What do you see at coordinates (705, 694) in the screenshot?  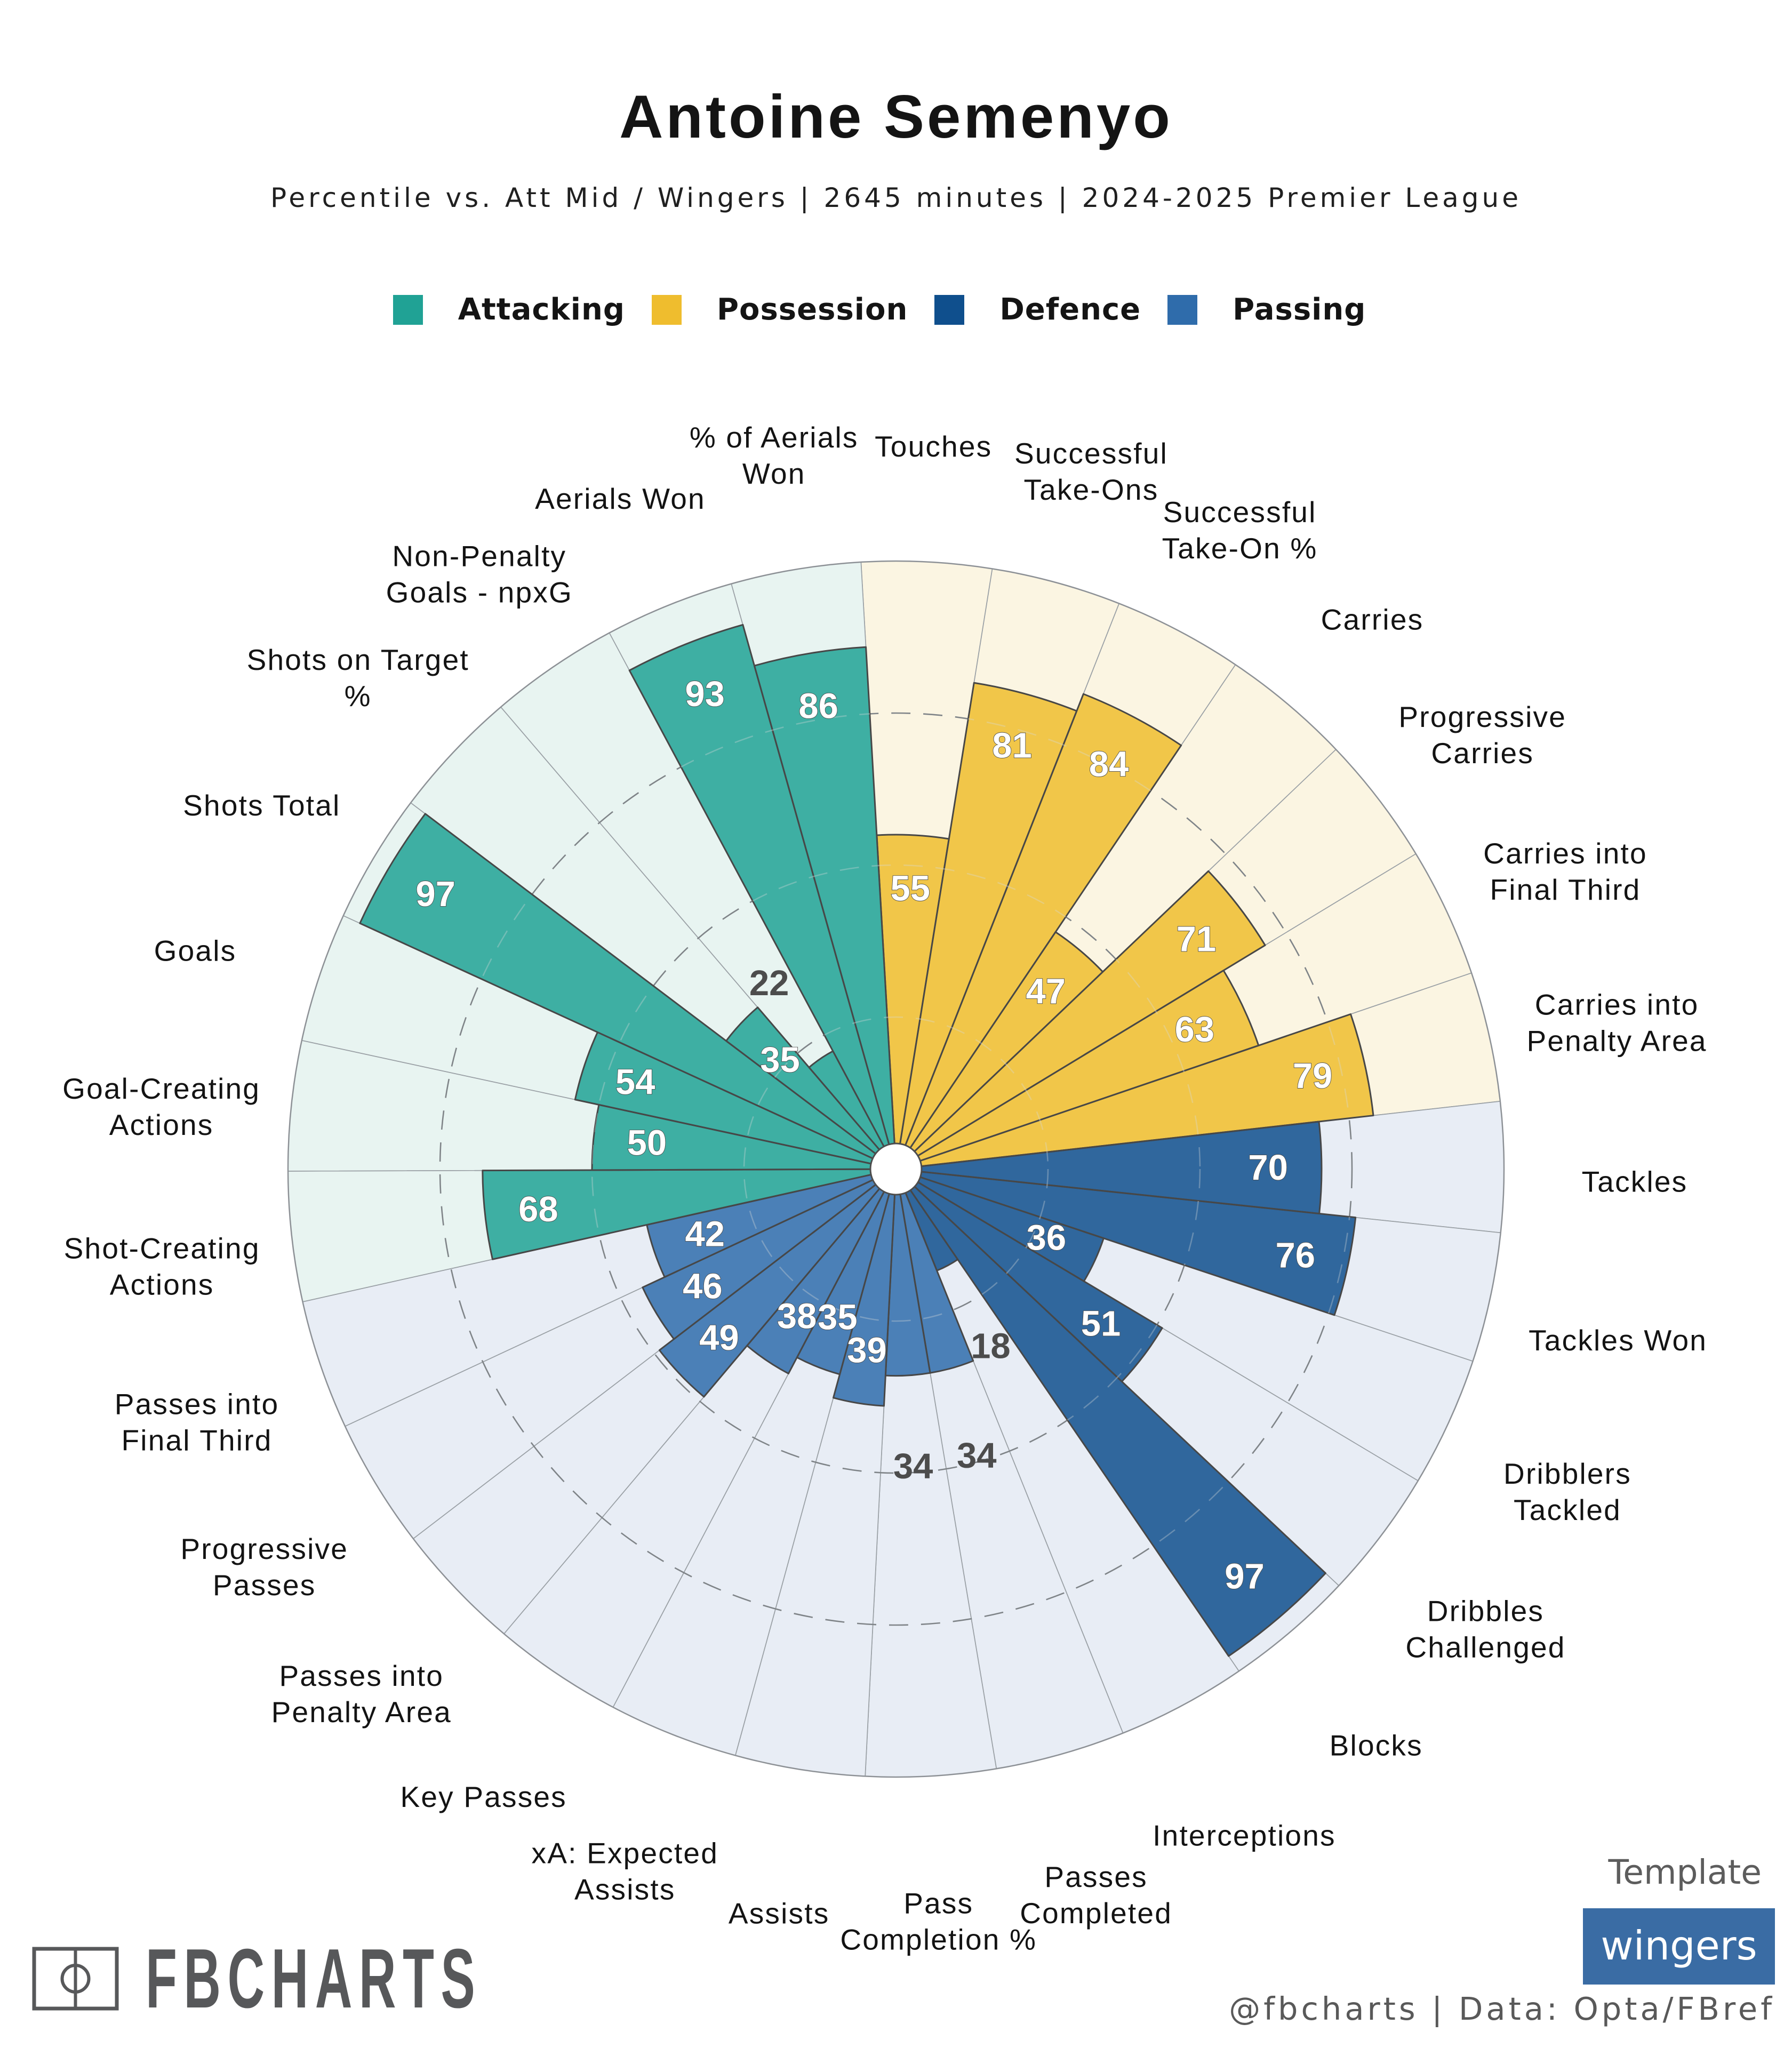 I see `slice-value: 93` at bounding box center [705, 694].